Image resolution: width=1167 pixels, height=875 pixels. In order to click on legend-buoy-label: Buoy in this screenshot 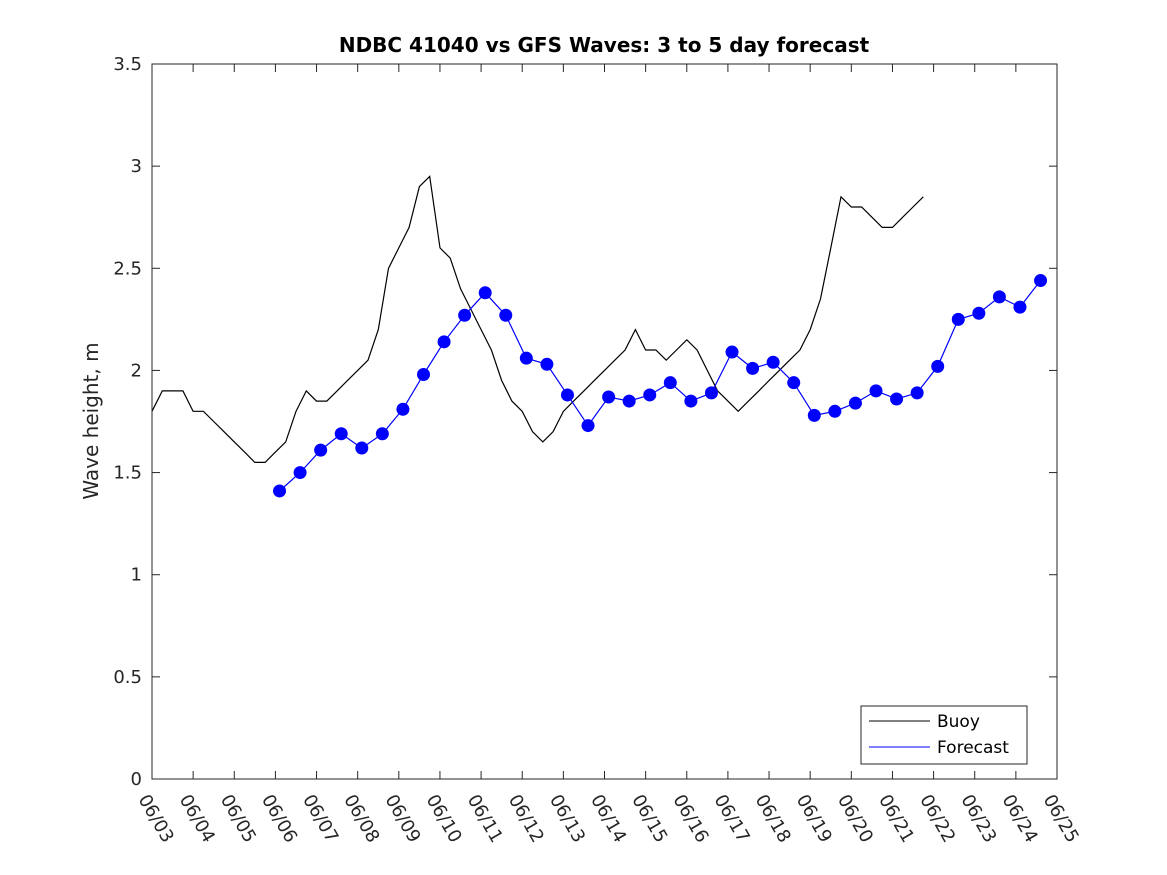, I will do `click(958, 722)`.